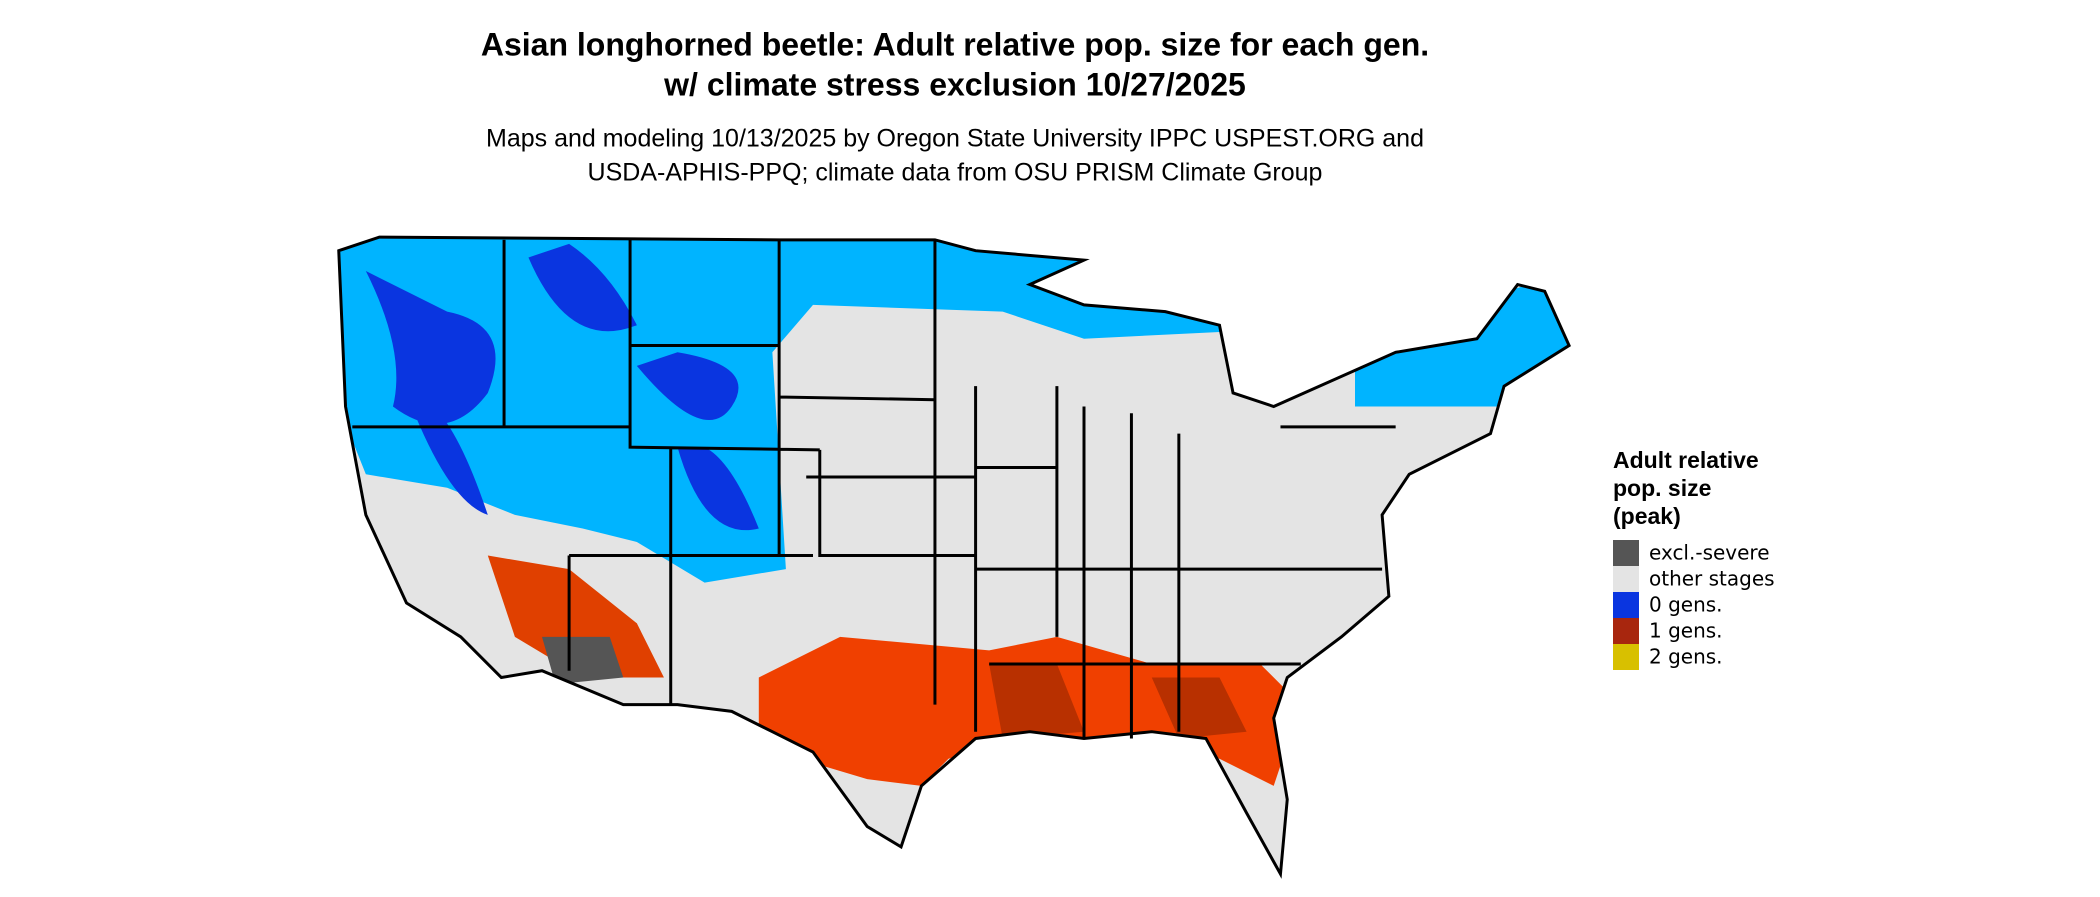  Describe the element at coordinates (1647, 516) in the screenshot. I see `legend-title: (peak)` at that location.